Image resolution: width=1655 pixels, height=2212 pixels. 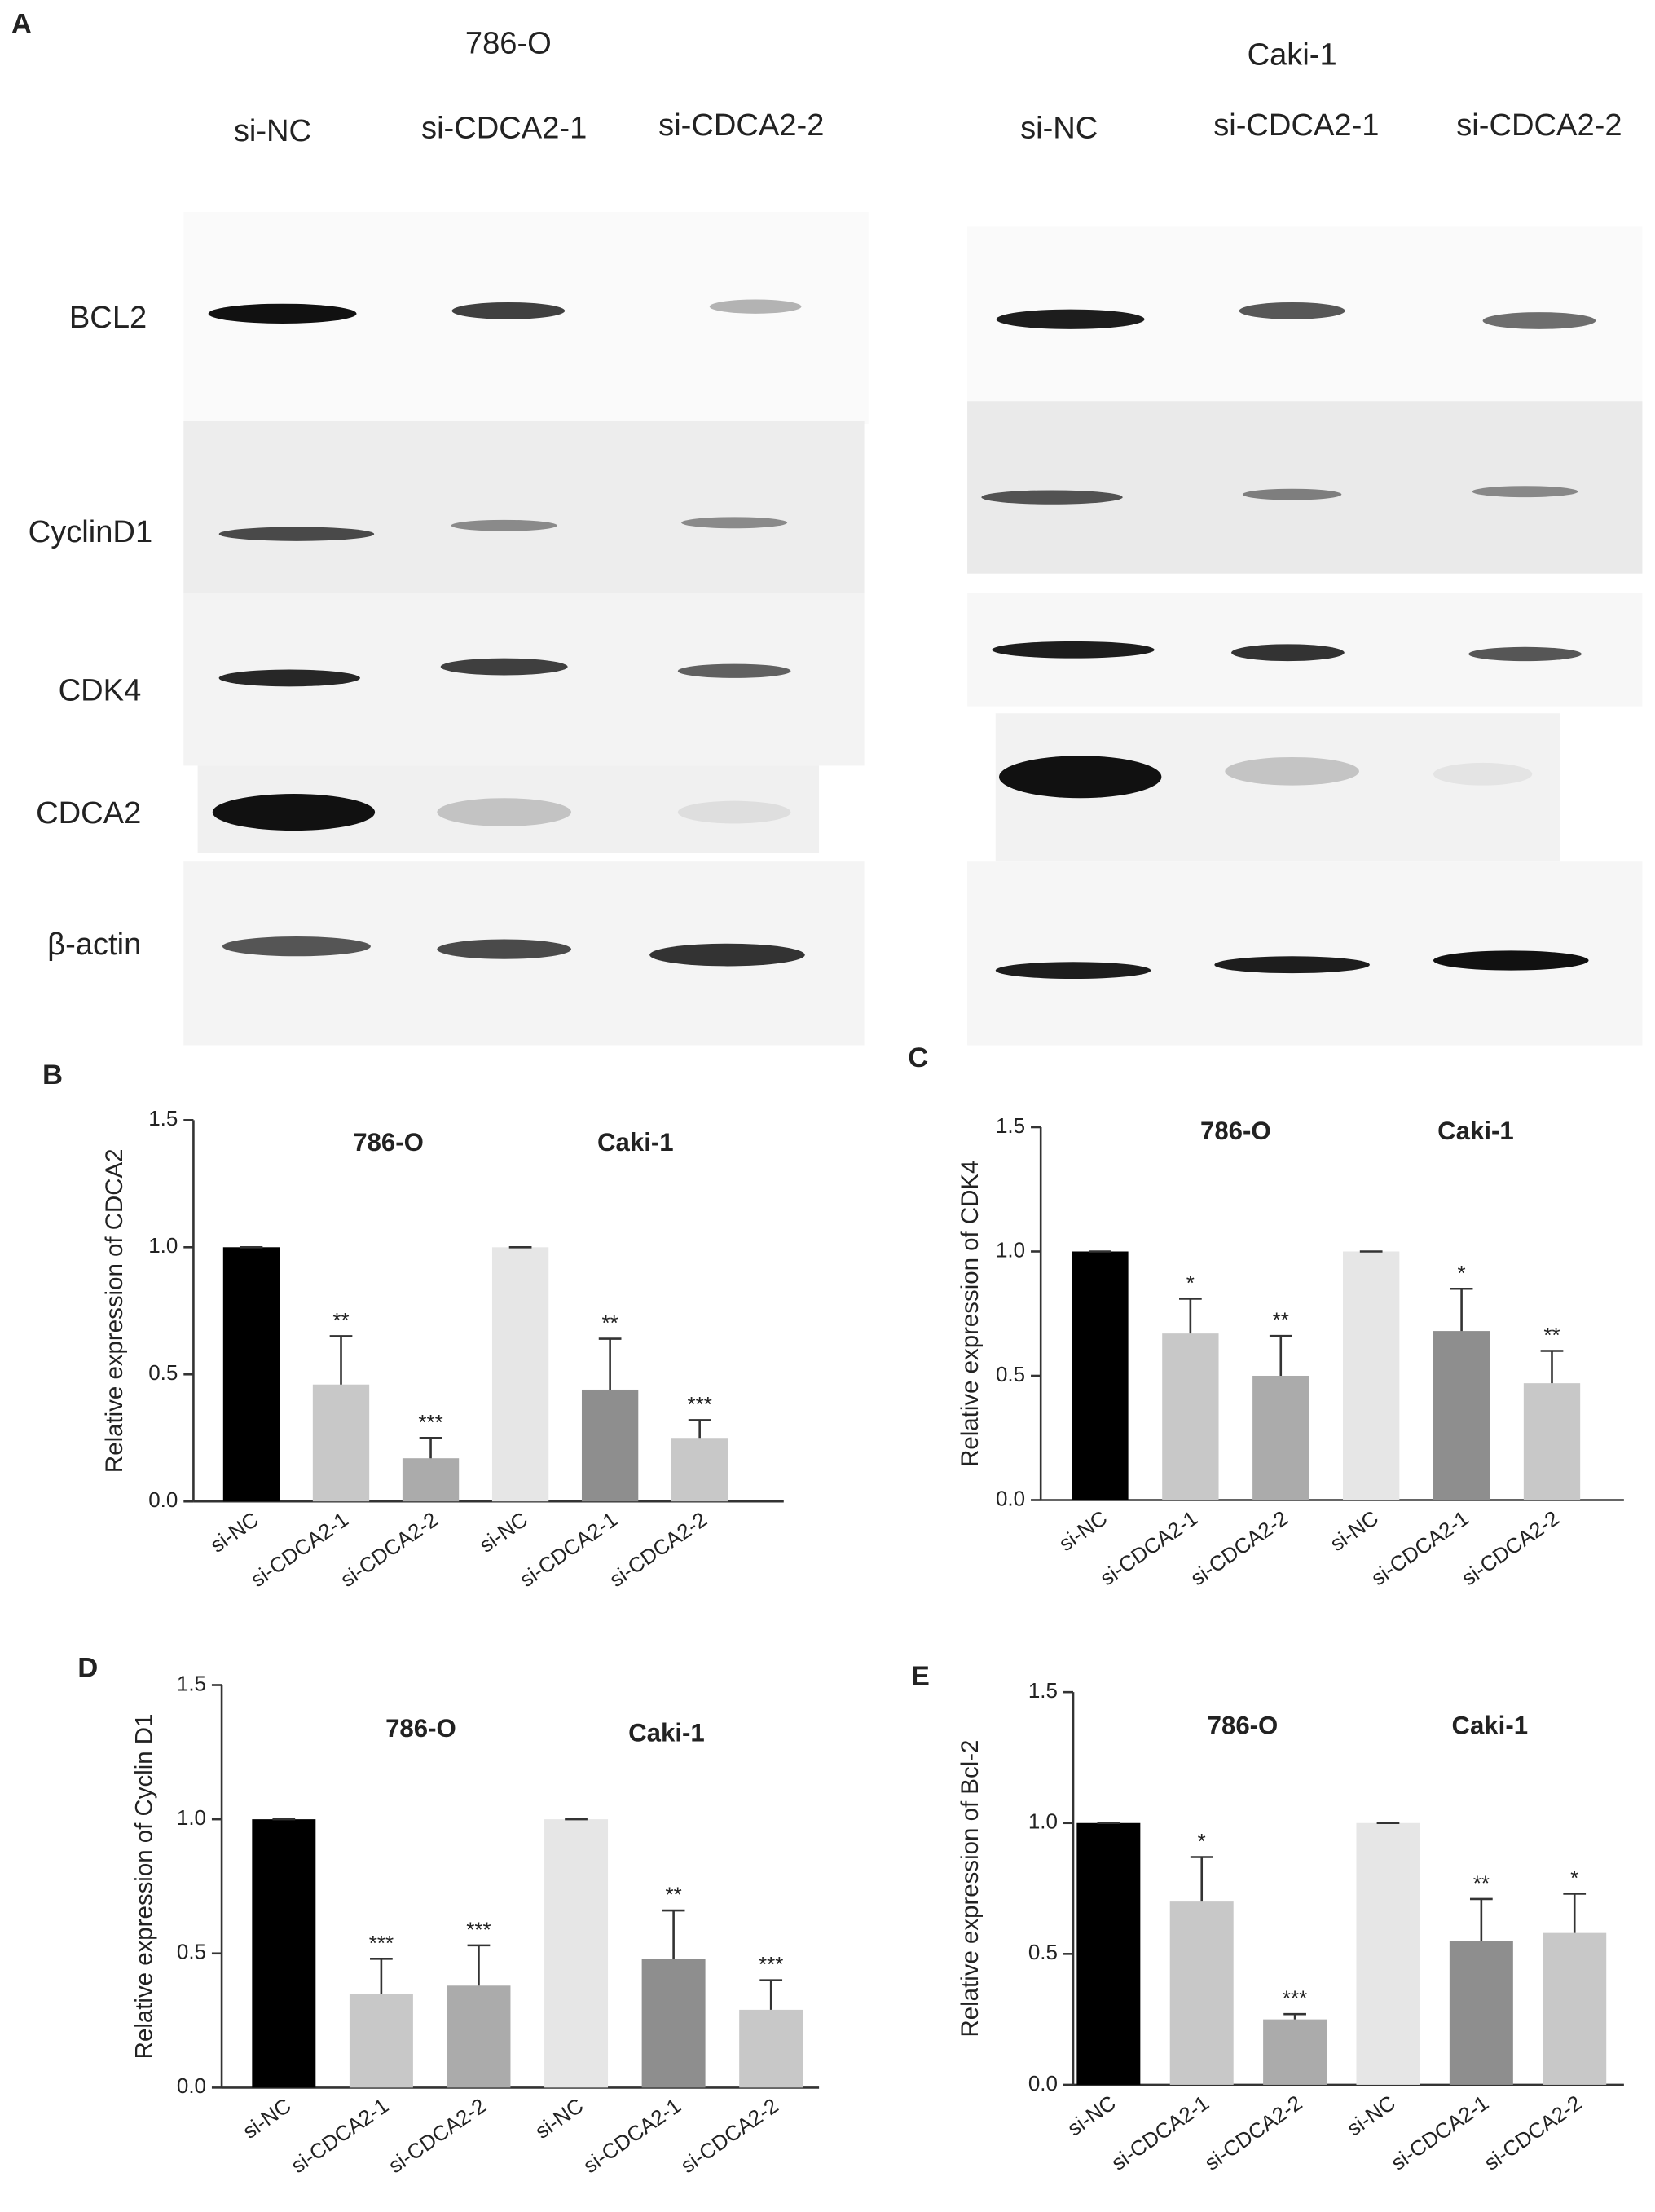 What do you see at coordinates (1292, 54) in the screenshot?
I see `cell-line-label: Caki-1` at bounding box center [1292, 54].